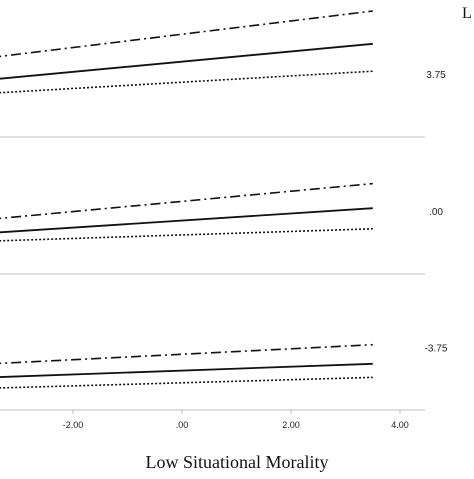 This screenshot has width=474, height=479. I want to click on x-tick-label: 2.00, so click(291, 425).